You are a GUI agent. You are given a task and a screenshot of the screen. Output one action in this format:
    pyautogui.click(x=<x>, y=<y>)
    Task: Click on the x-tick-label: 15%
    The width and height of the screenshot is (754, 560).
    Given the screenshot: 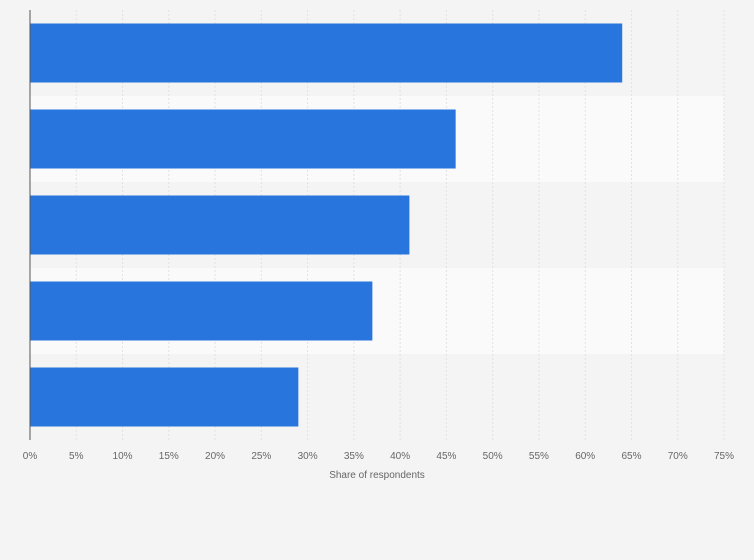 What is the action you would take?
    pyautogui.click(x=169, y=456)
    